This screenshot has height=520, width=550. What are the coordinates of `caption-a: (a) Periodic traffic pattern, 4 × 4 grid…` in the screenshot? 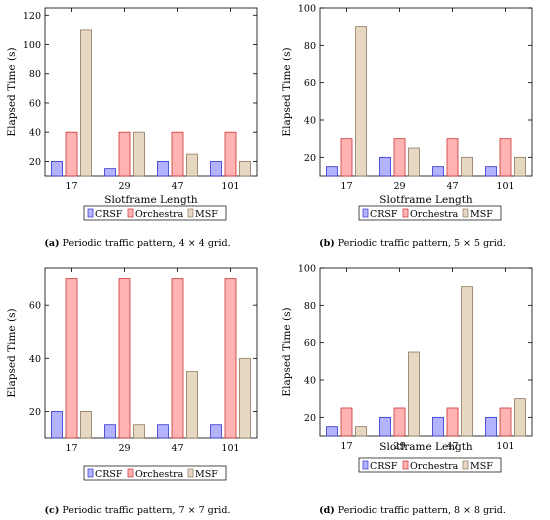 It's located at (137, 243).